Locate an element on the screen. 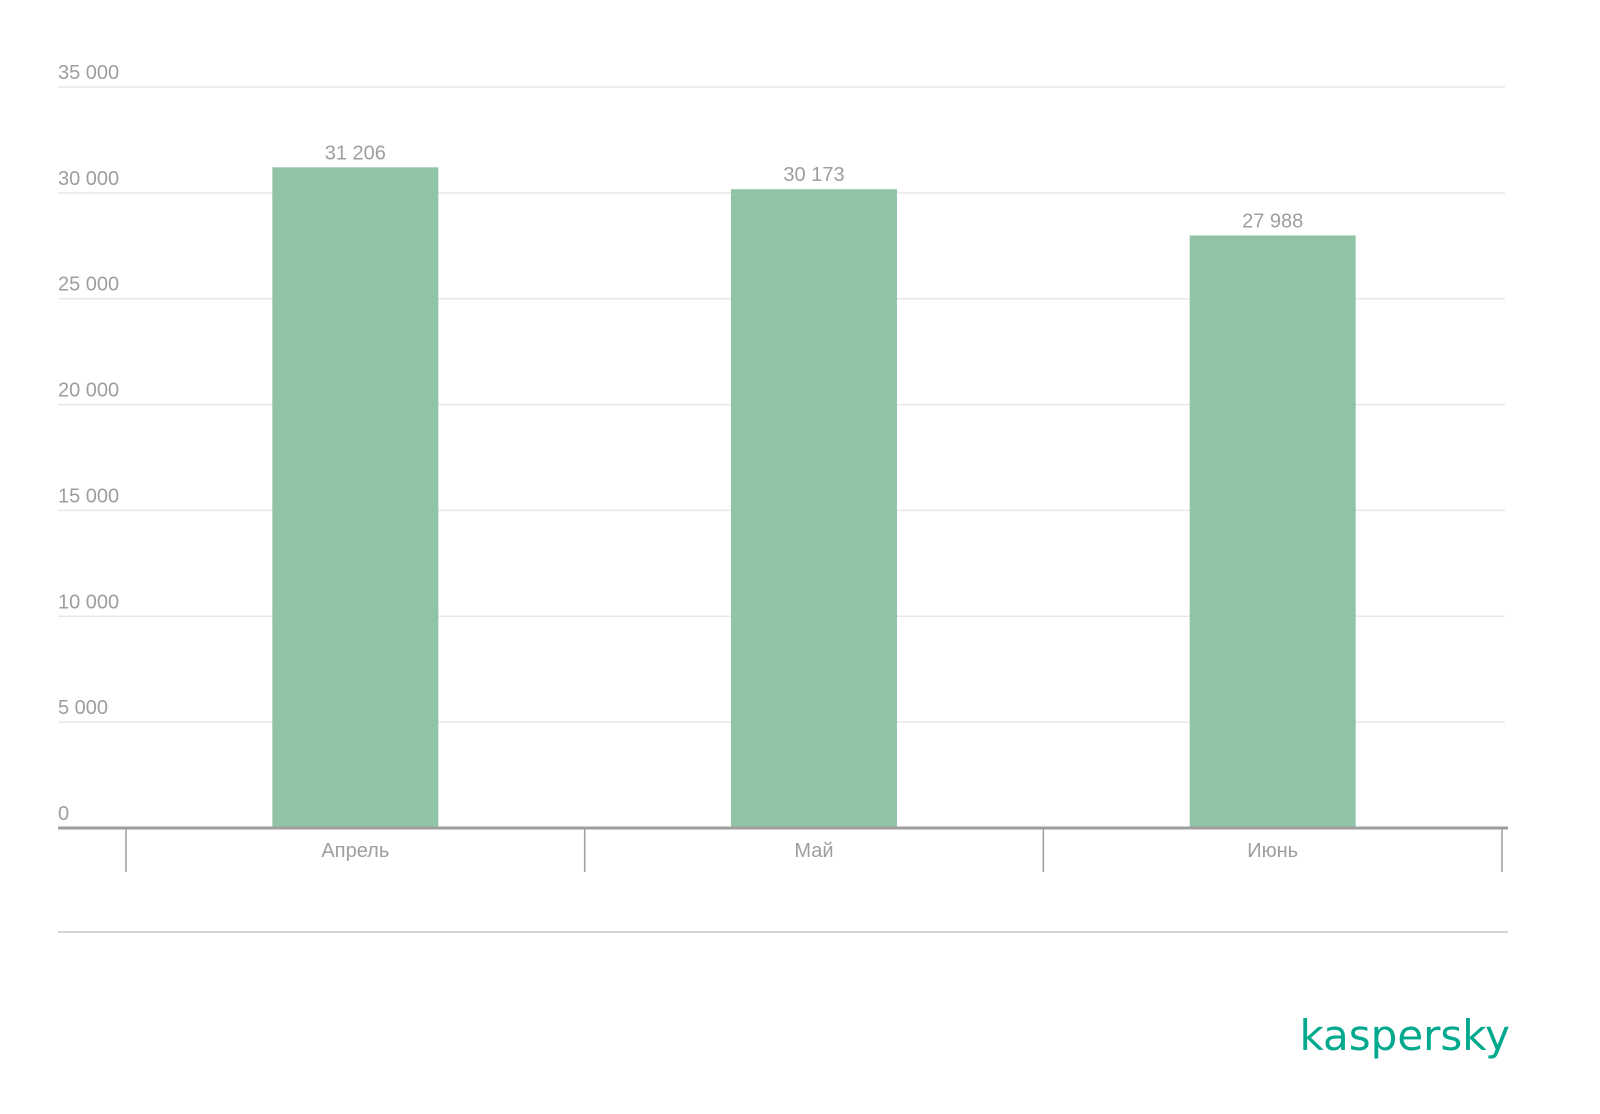  y-tick-label: 0 is located at coordinates (63, 814).